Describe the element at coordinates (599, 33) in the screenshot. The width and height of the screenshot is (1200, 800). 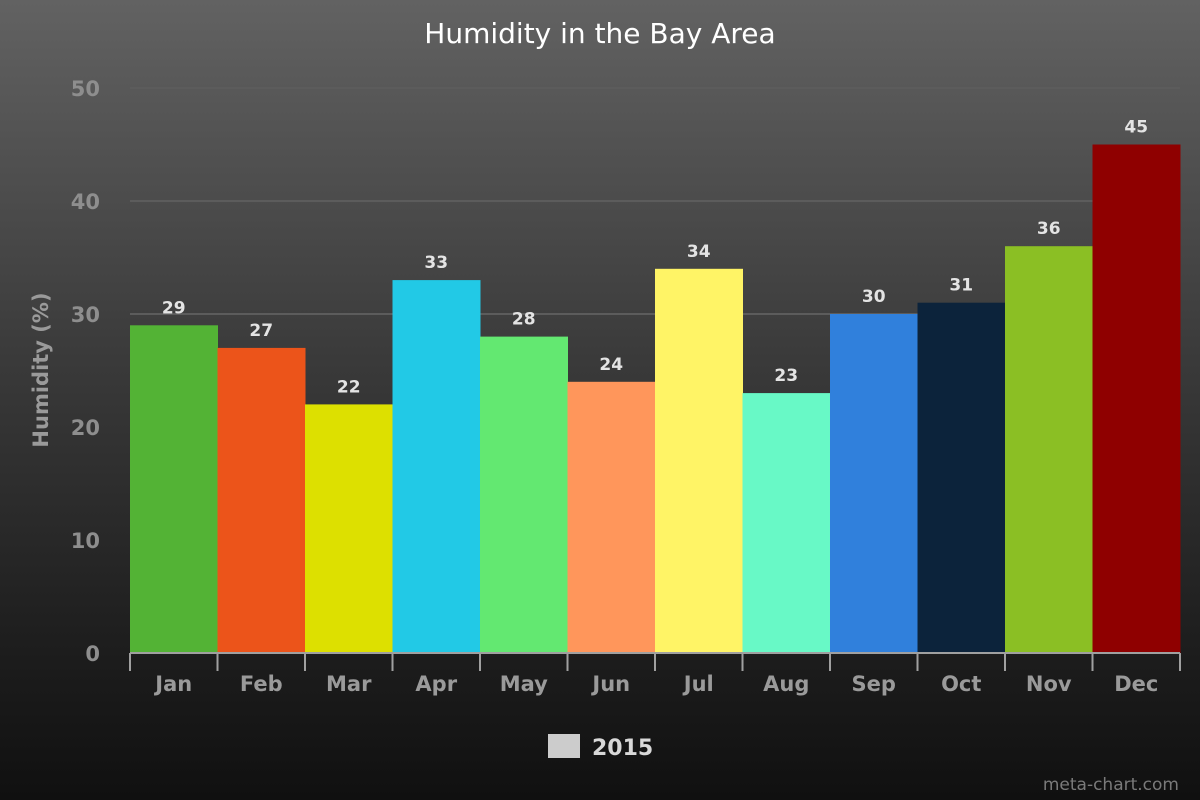
I see `chart-title: Humidity in the Bay Area` at that location.